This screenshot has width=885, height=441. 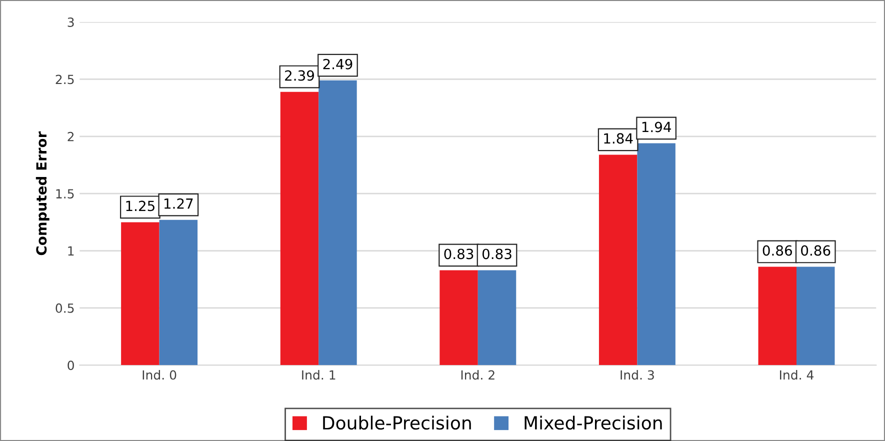 I want to click on data-label: 1.84, so click(x=618, y=138).